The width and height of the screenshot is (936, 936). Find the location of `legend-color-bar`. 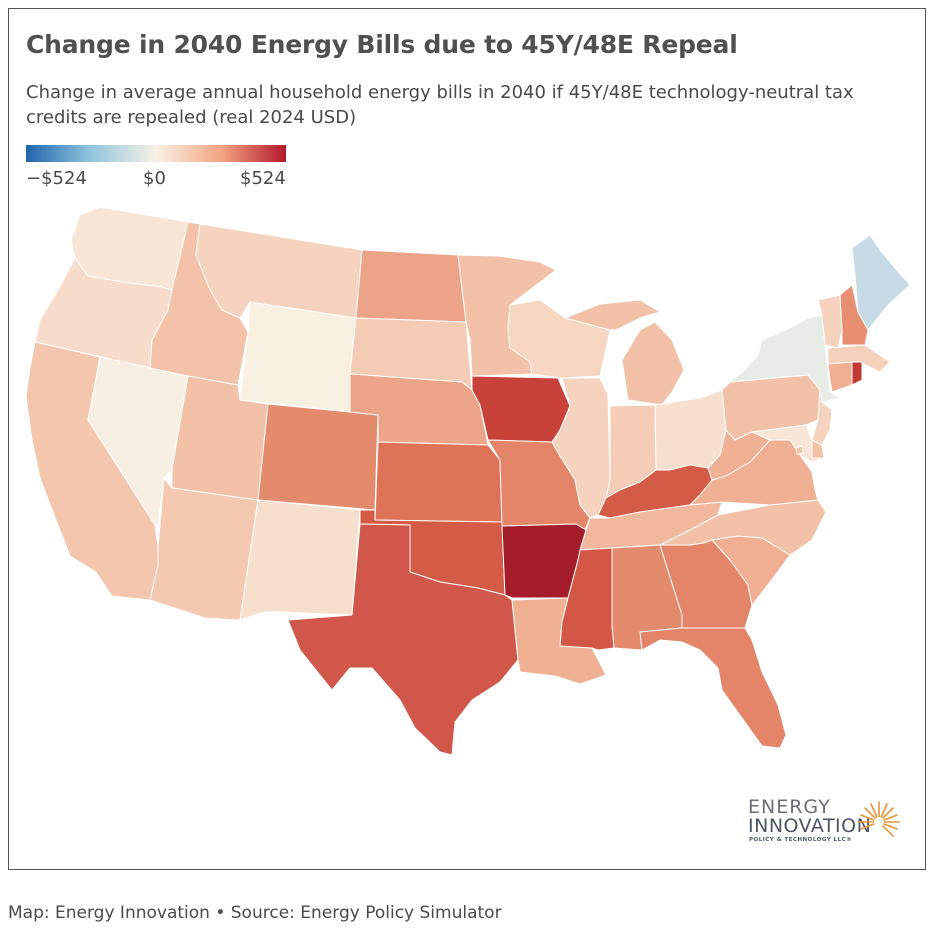

legend-color-bar is located at coordinates (156, 153).